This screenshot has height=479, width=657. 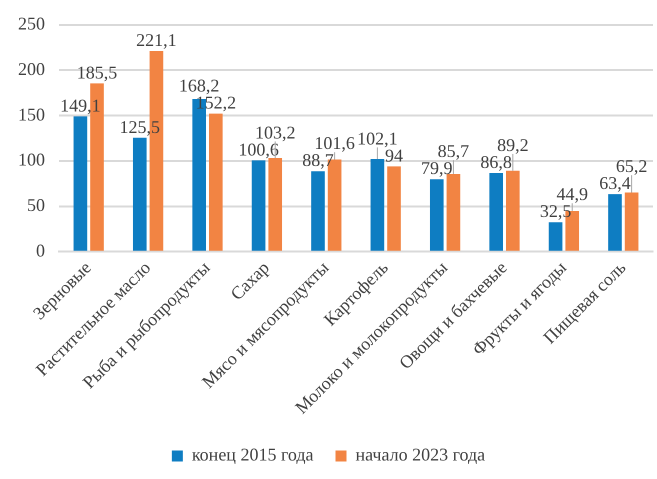 What do you see at coordinates (31, 160) in the screenshot?
I see `y-tick-label: 100` at bounding box center [31, 160].